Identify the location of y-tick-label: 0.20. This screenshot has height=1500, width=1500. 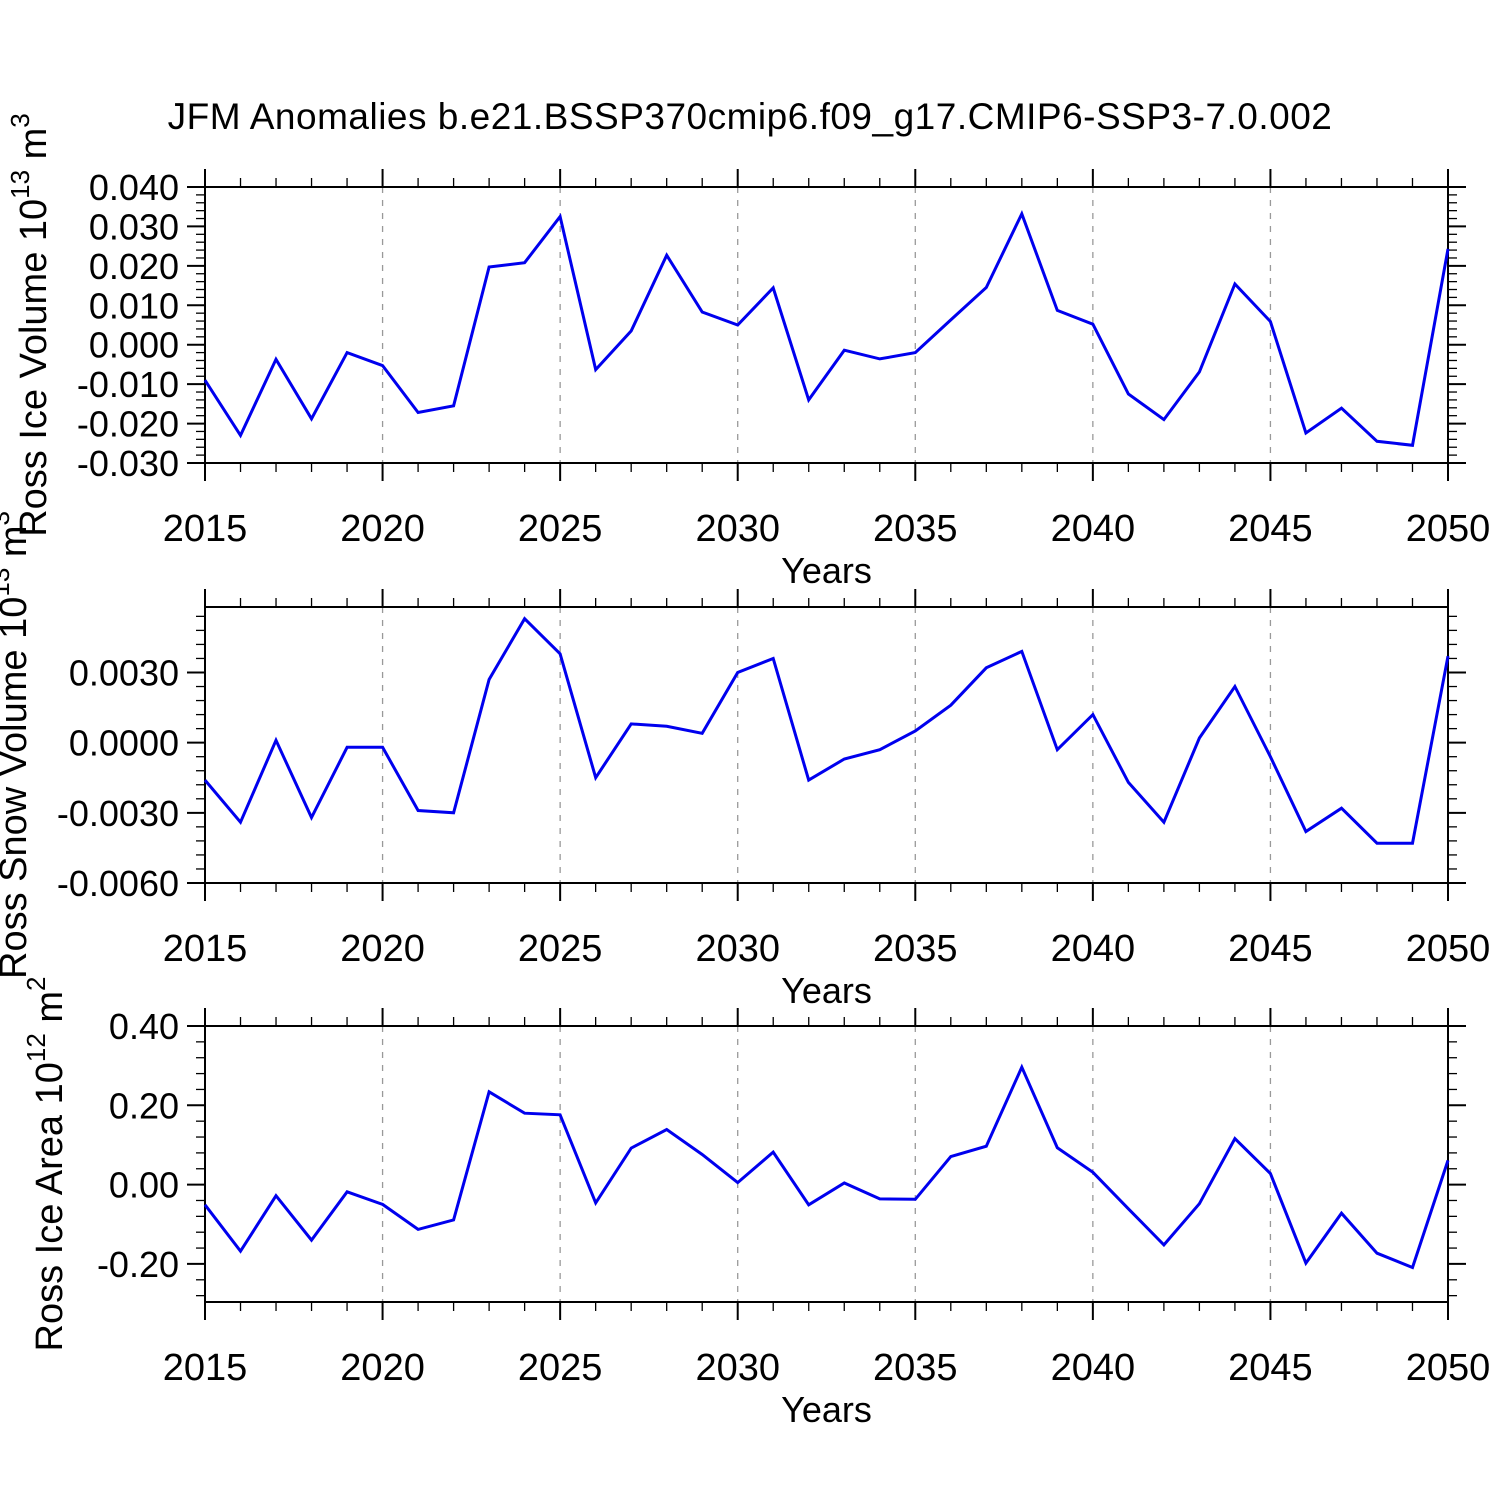
(144, 1105).